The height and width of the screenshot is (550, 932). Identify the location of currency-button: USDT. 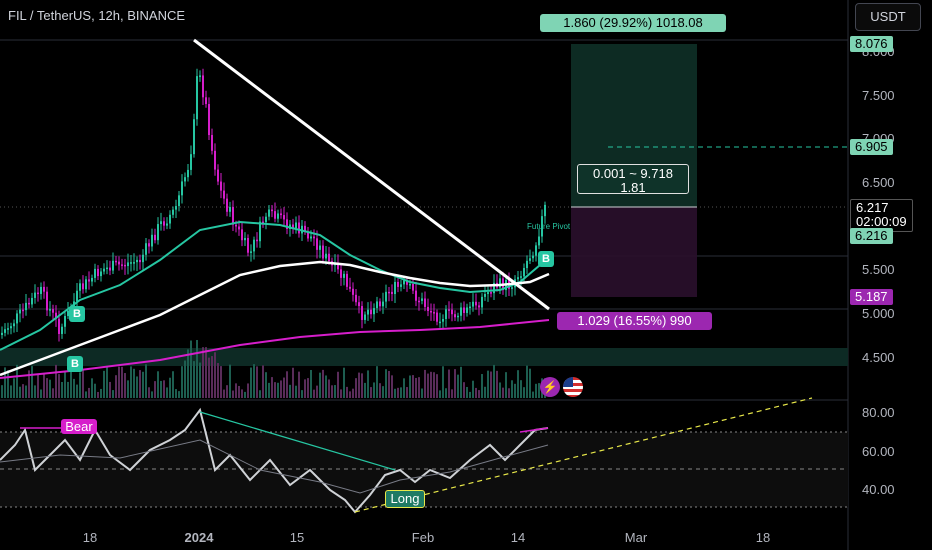
(888, 17).